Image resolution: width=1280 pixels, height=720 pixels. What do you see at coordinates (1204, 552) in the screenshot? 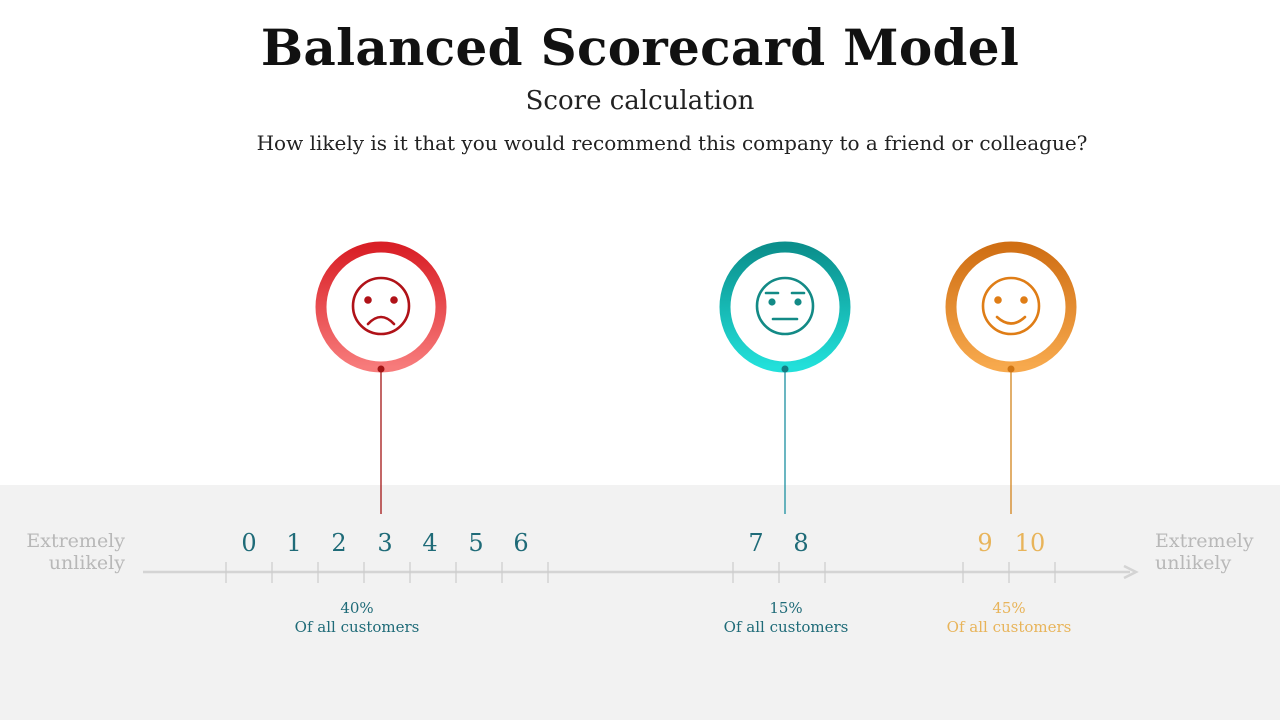
I see `scale-right-label: Extremely unlikely` at bounding box center [1204, 552].